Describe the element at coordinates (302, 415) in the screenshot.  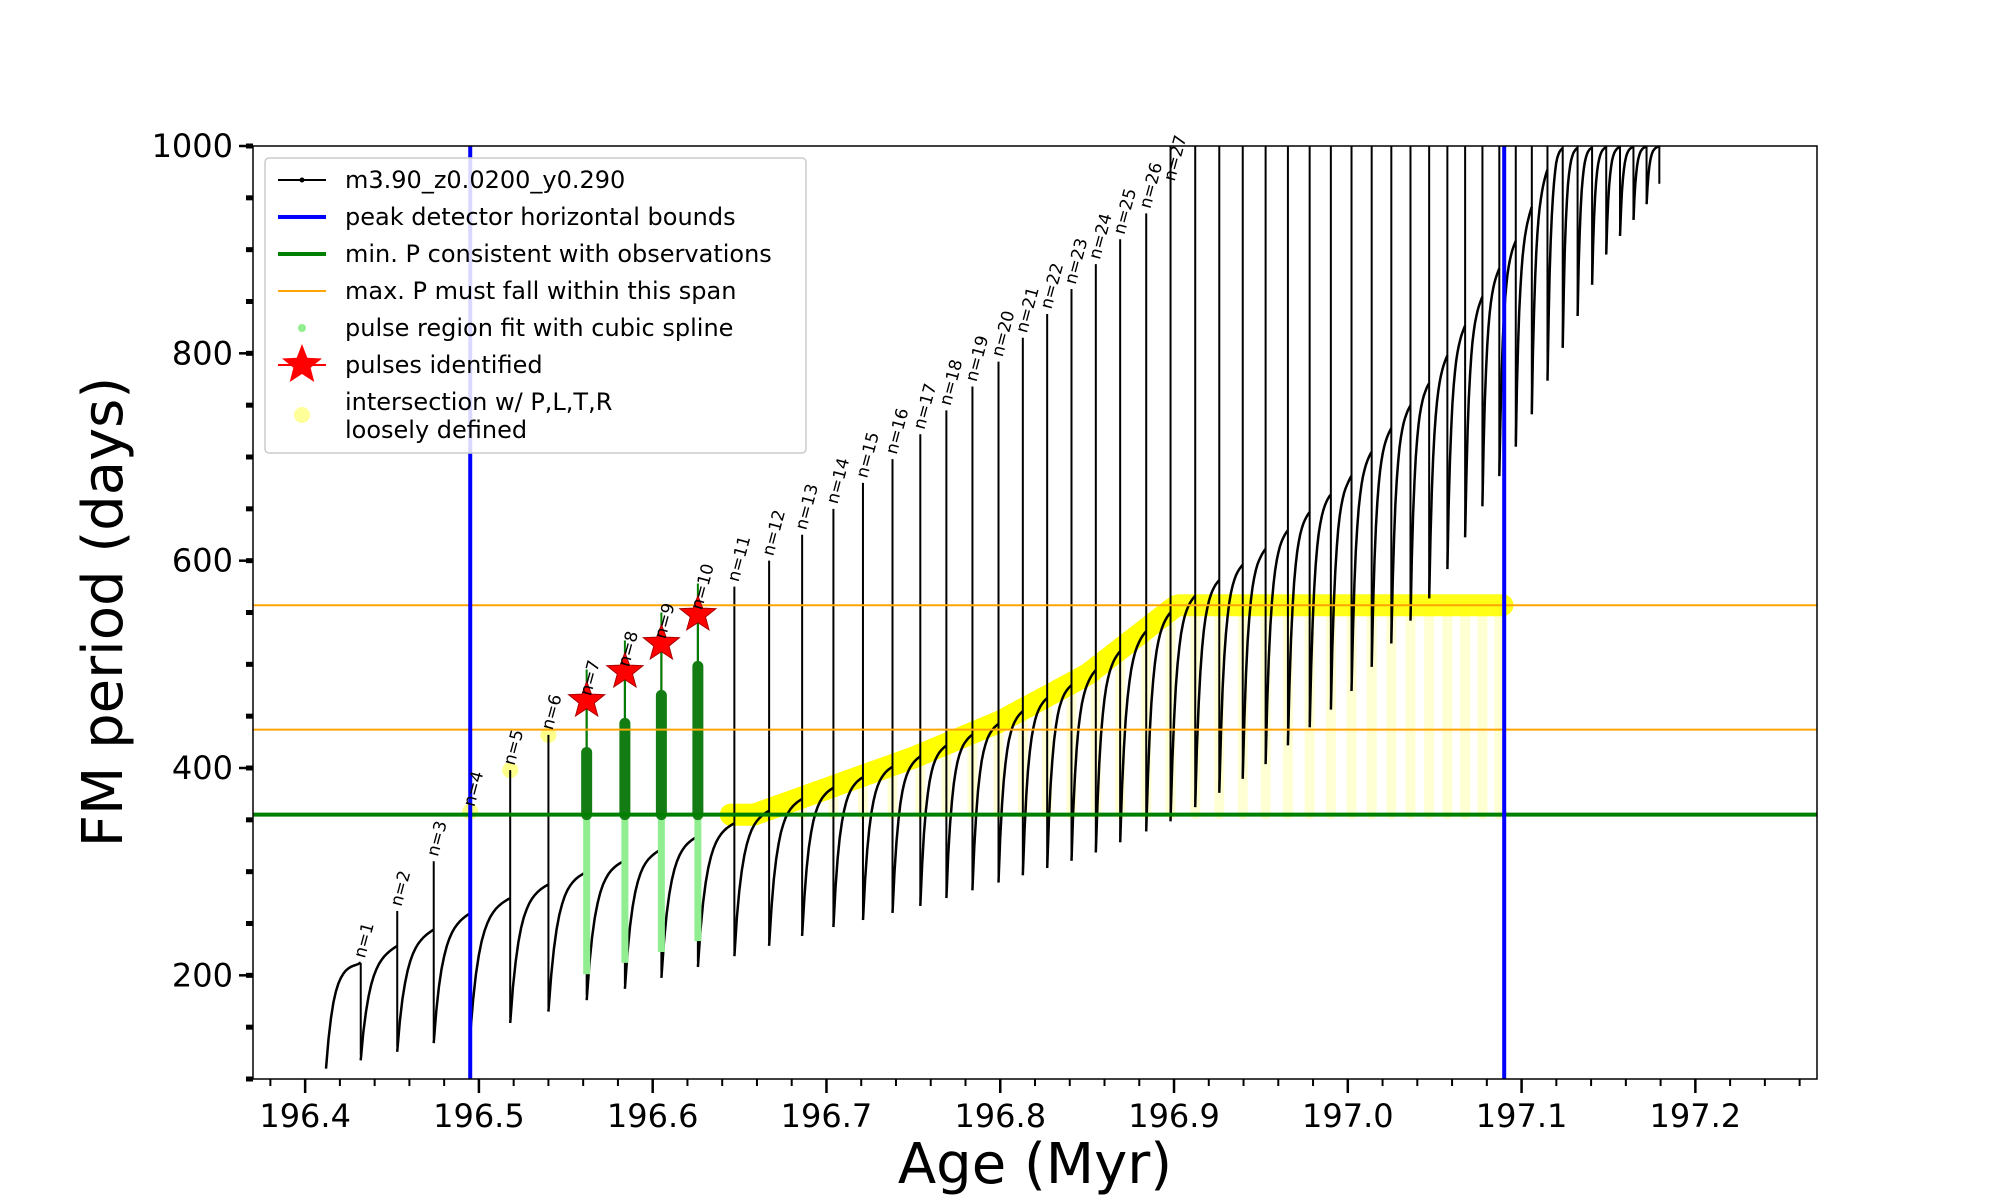
I see `legend-handle-circle` at that location.